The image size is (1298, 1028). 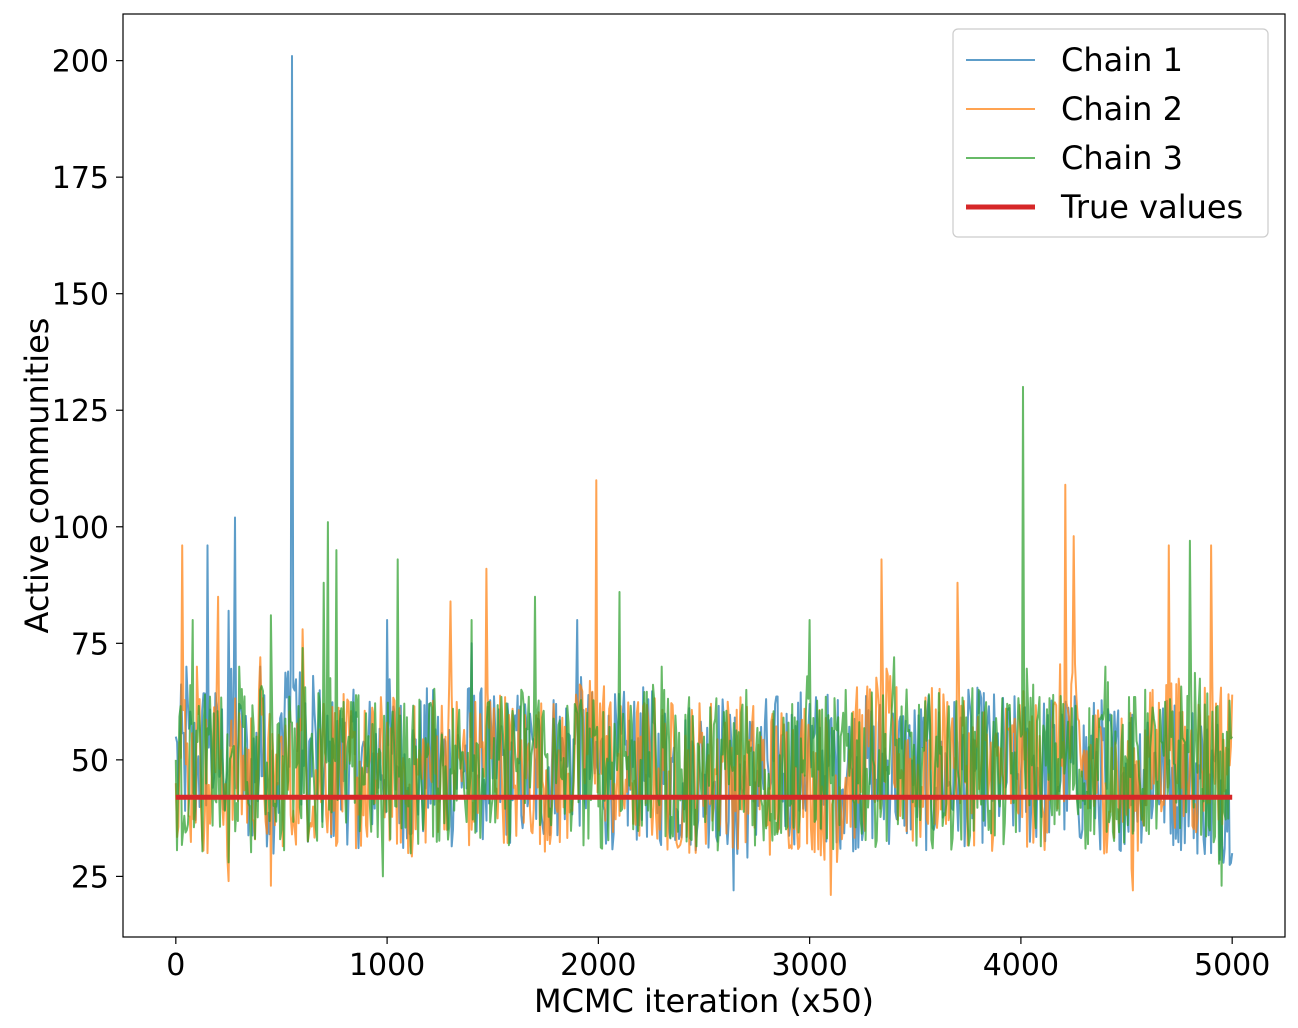 What do you see at coordinates (90, 761) in the screenshot?
I see `y-tick-label: 50` at bounding box center [90, 761].